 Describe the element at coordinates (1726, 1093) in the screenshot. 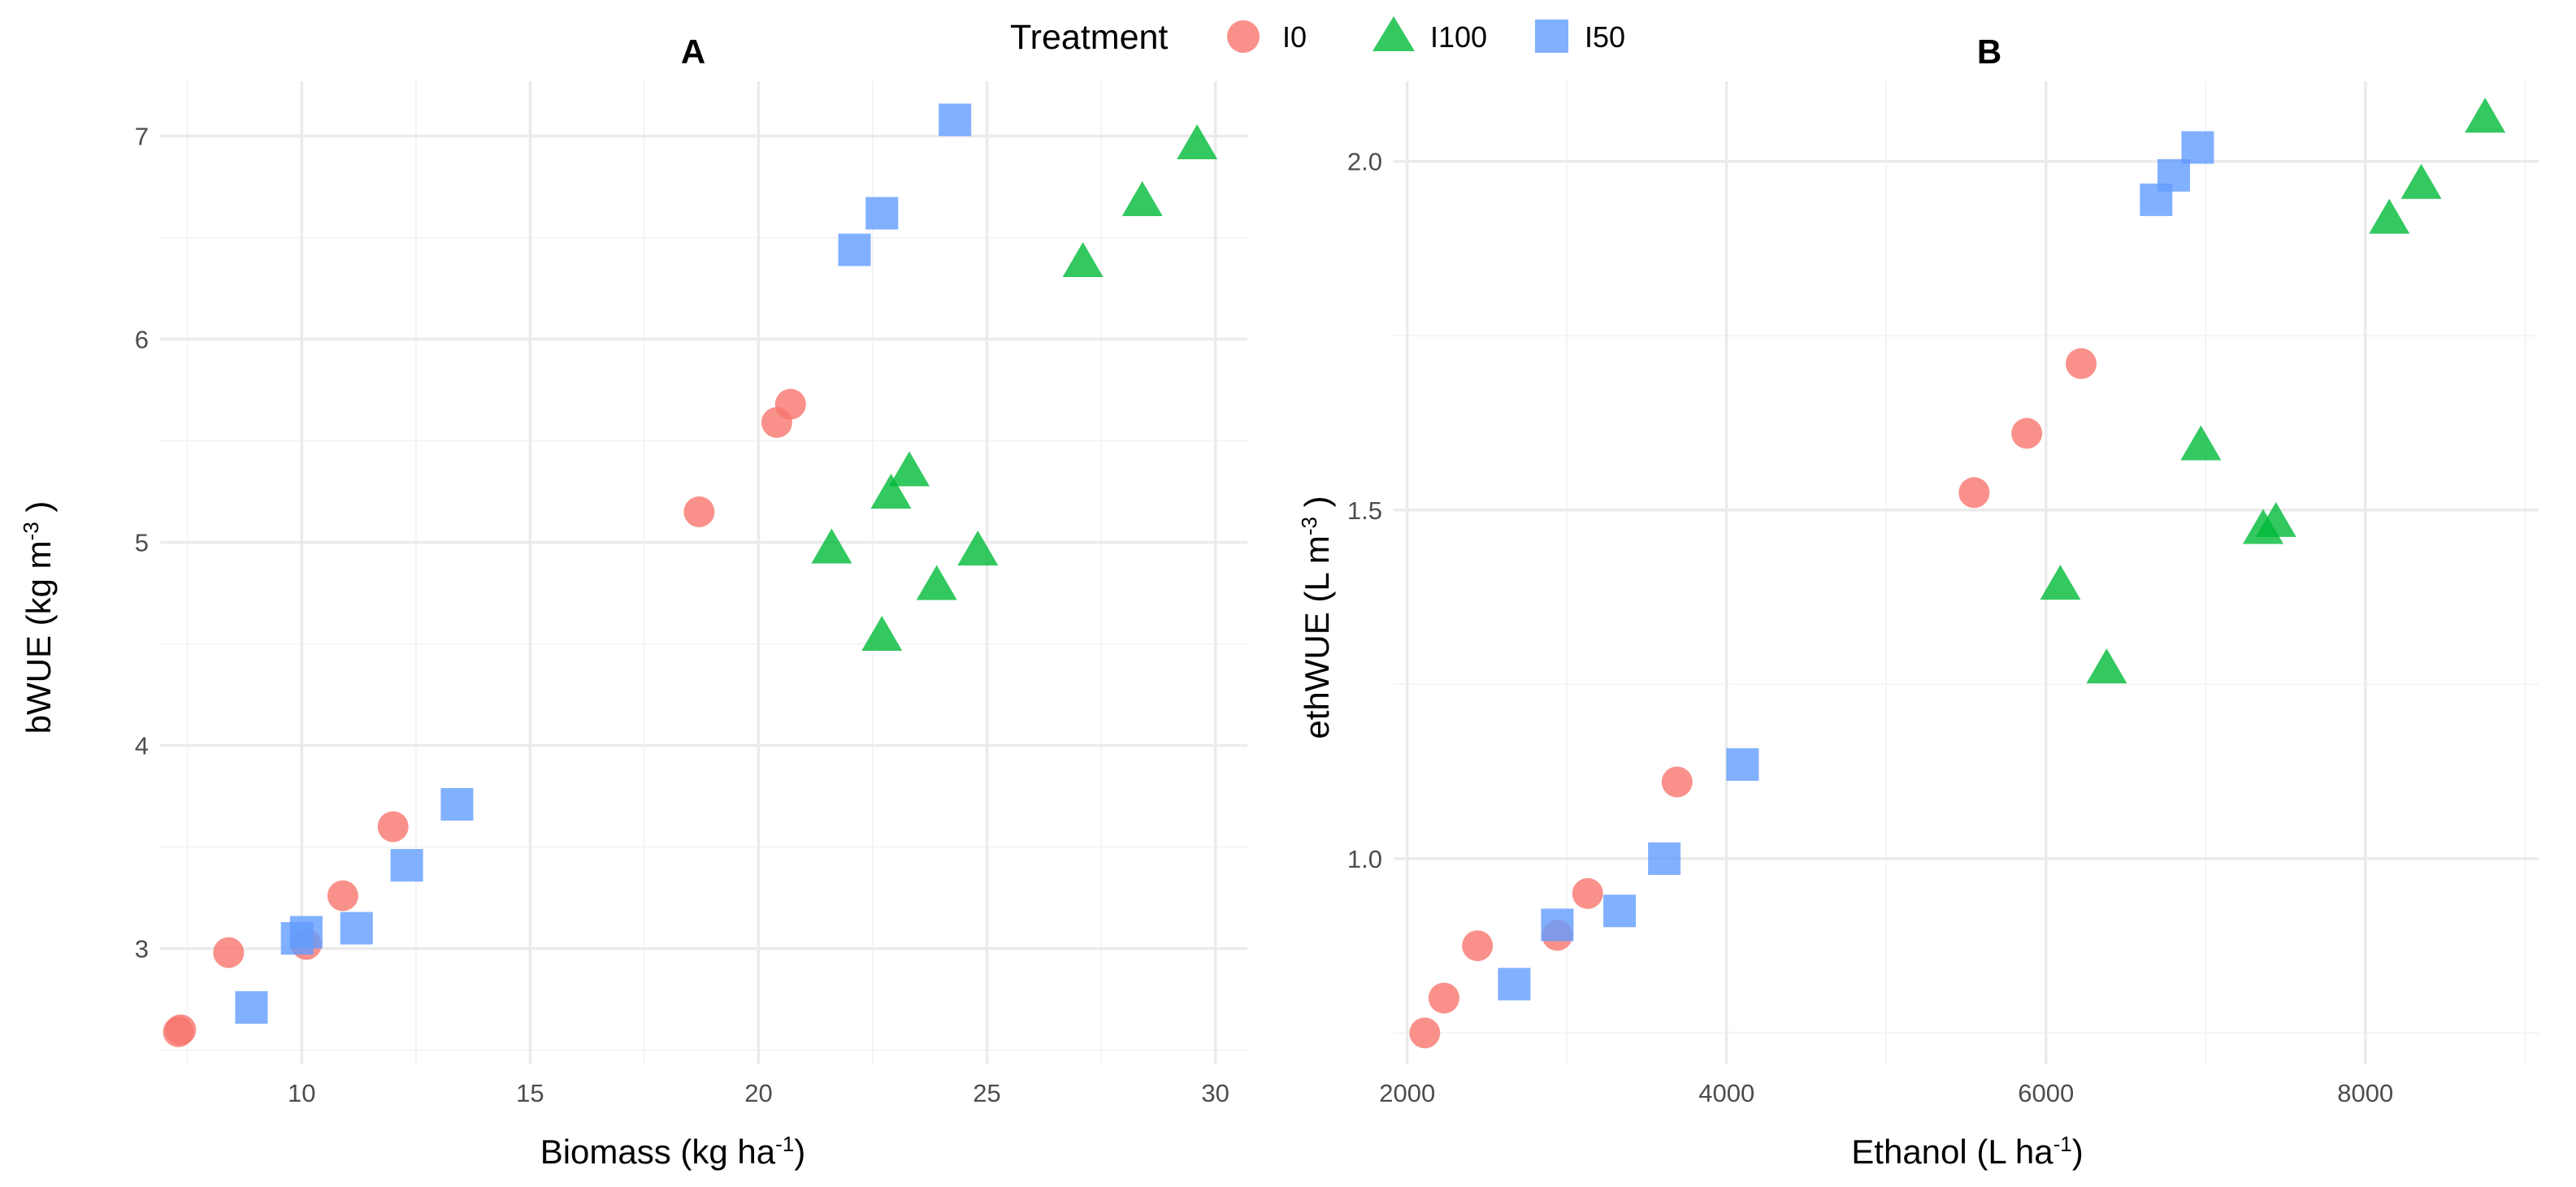

I see `panel-b-x-tick-label: 4000` at that location.